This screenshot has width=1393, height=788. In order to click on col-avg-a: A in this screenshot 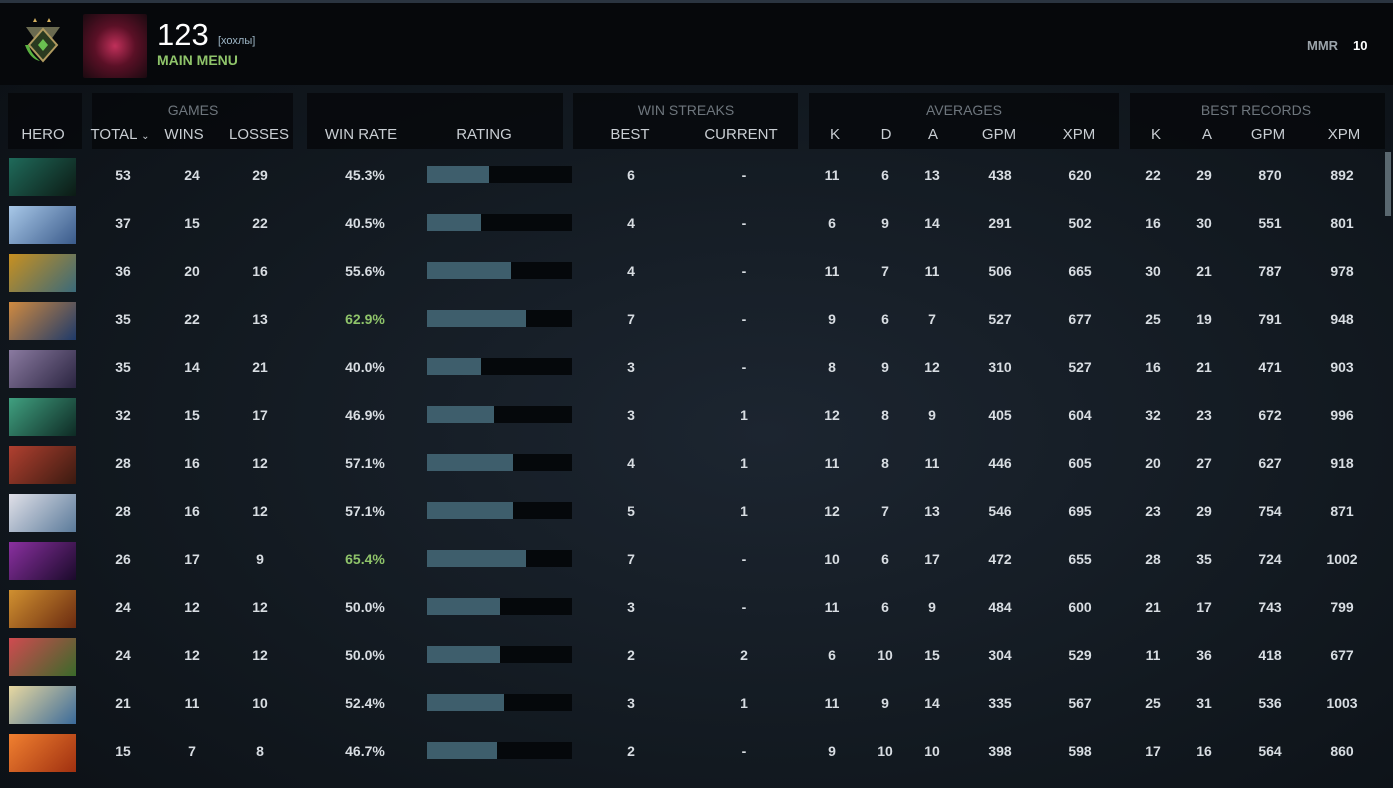, I will do `click(933, 134)`.